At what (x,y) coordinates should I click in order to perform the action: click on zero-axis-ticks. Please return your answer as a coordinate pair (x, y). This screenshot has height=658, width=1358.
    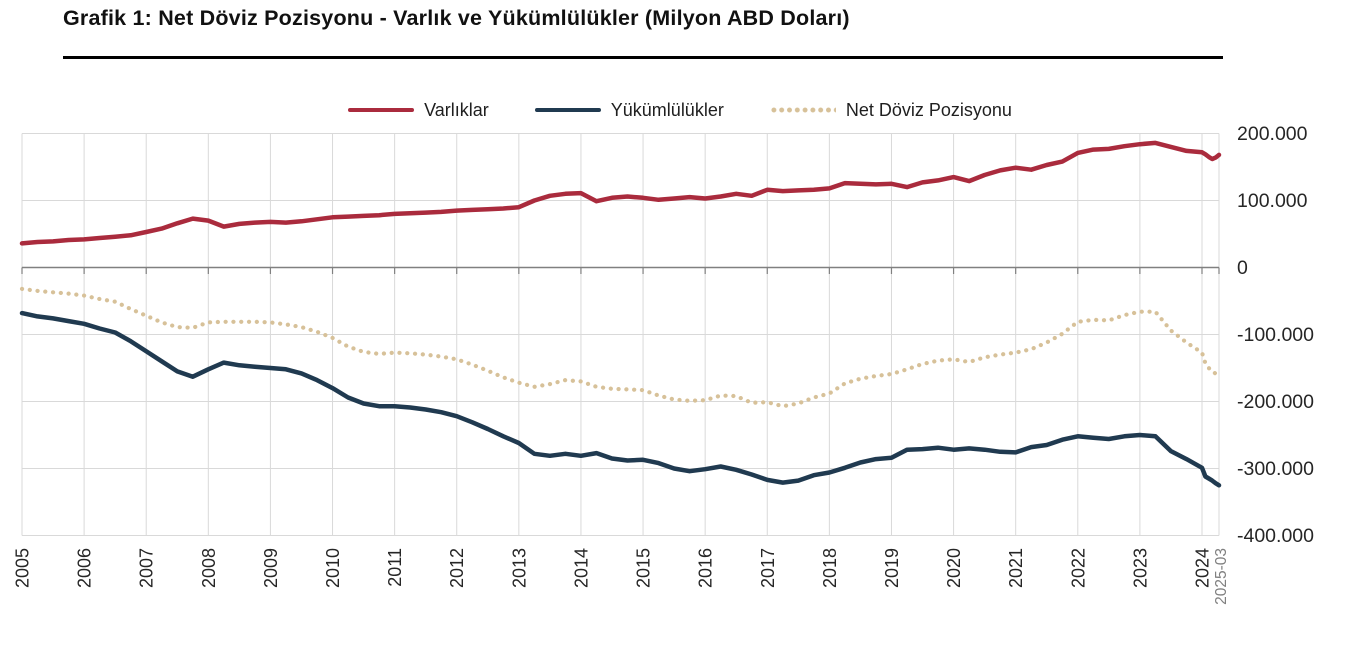
    Looking at the image, I should click on (620, 270).